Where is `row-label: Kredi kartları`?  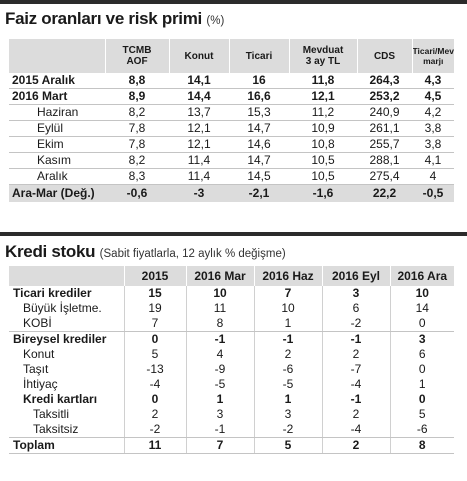 row-label: Kredi kartları is located at coordinates (60, 399).